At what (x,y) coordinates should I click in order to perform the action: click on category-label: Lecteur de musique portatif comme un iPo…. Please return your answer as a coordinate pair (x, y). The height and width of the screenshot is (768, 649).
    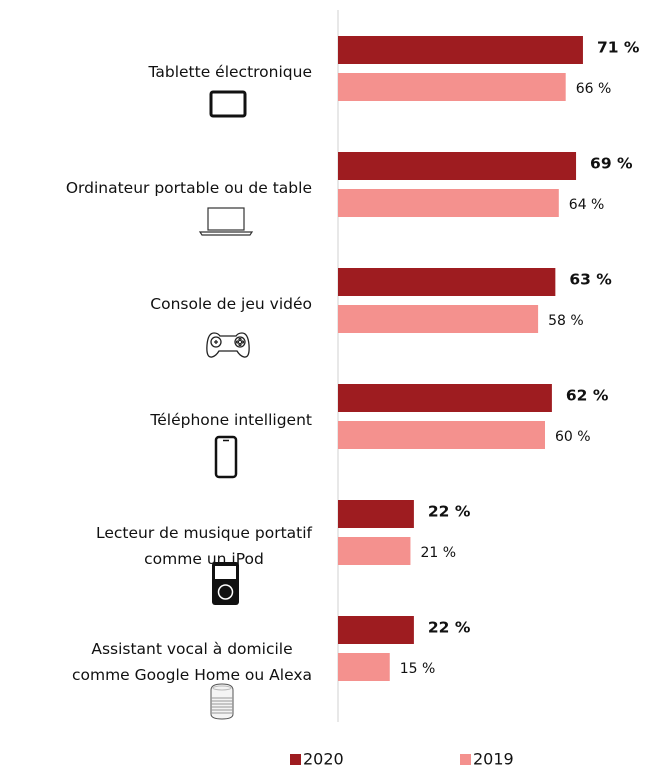
    Looking at the image, I should click on (203, 546).